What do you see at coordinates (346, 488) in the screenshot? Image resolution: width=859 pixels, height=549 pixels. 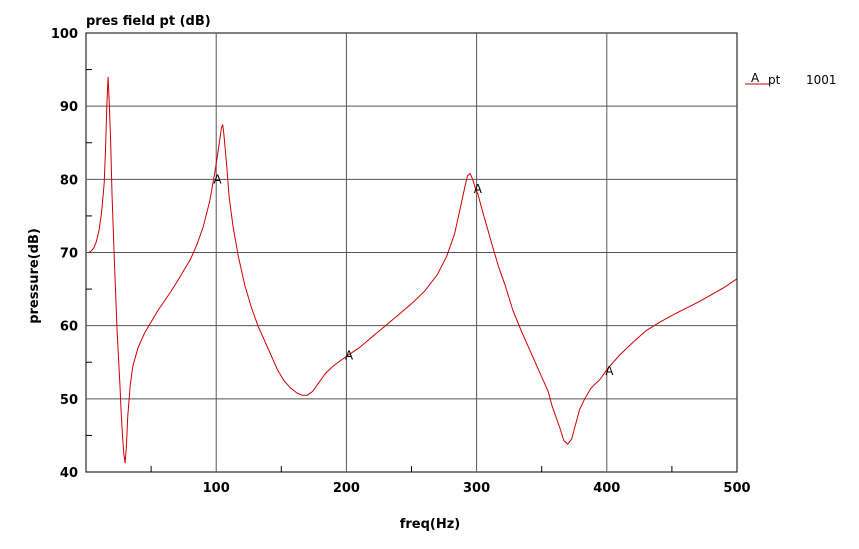 I see `x-tick-label: 200` at bounding box center [346, 488].